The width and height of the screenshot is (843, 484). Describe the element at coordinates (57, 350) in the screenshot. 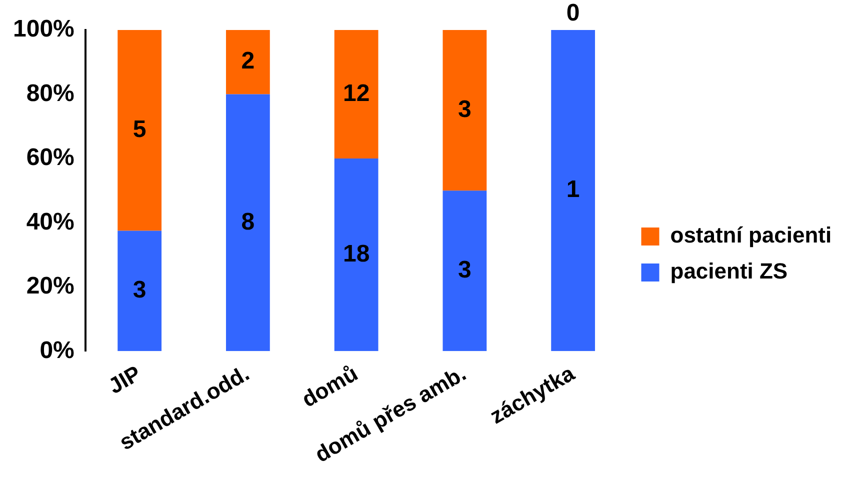

I see `y-tick-label: 0%` at that location.